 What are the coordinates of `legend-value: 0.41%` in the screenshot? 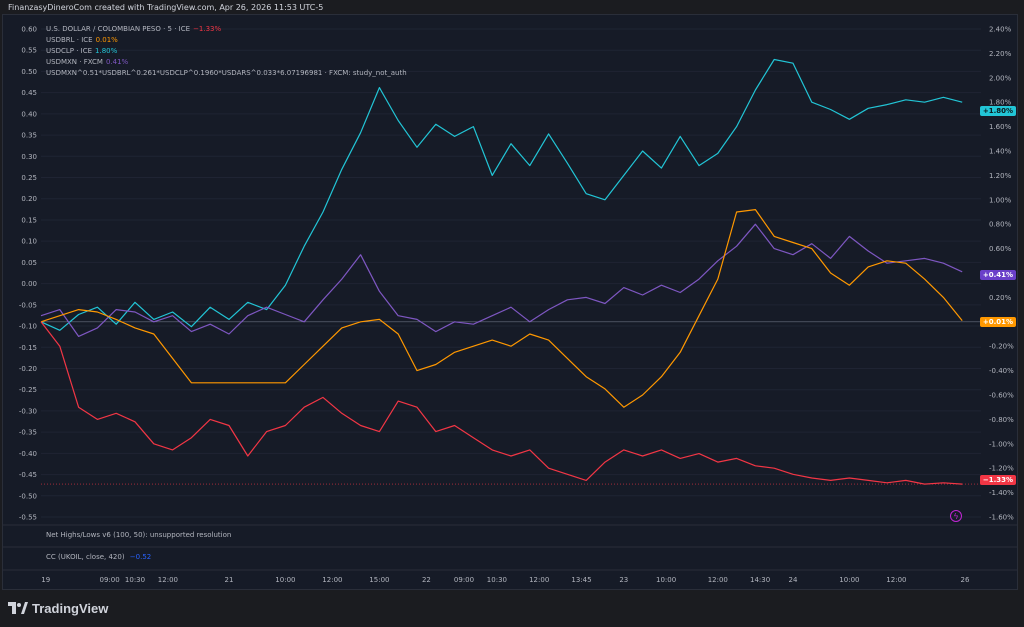 It's located at (117, 62).